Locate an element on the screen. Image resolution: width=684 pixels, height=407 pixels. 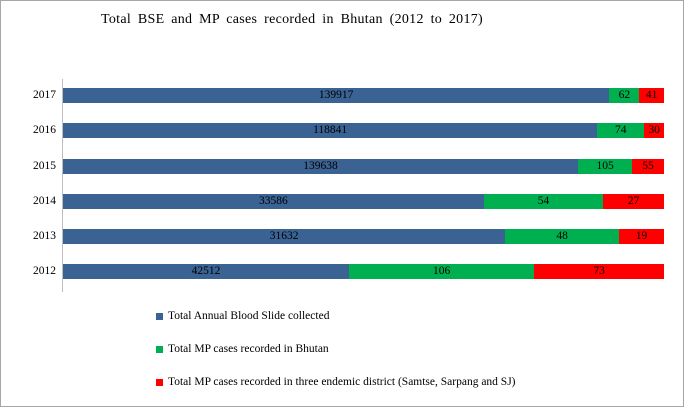
y-axis-tick-label: 2014 is located at coordinates (44, 200).